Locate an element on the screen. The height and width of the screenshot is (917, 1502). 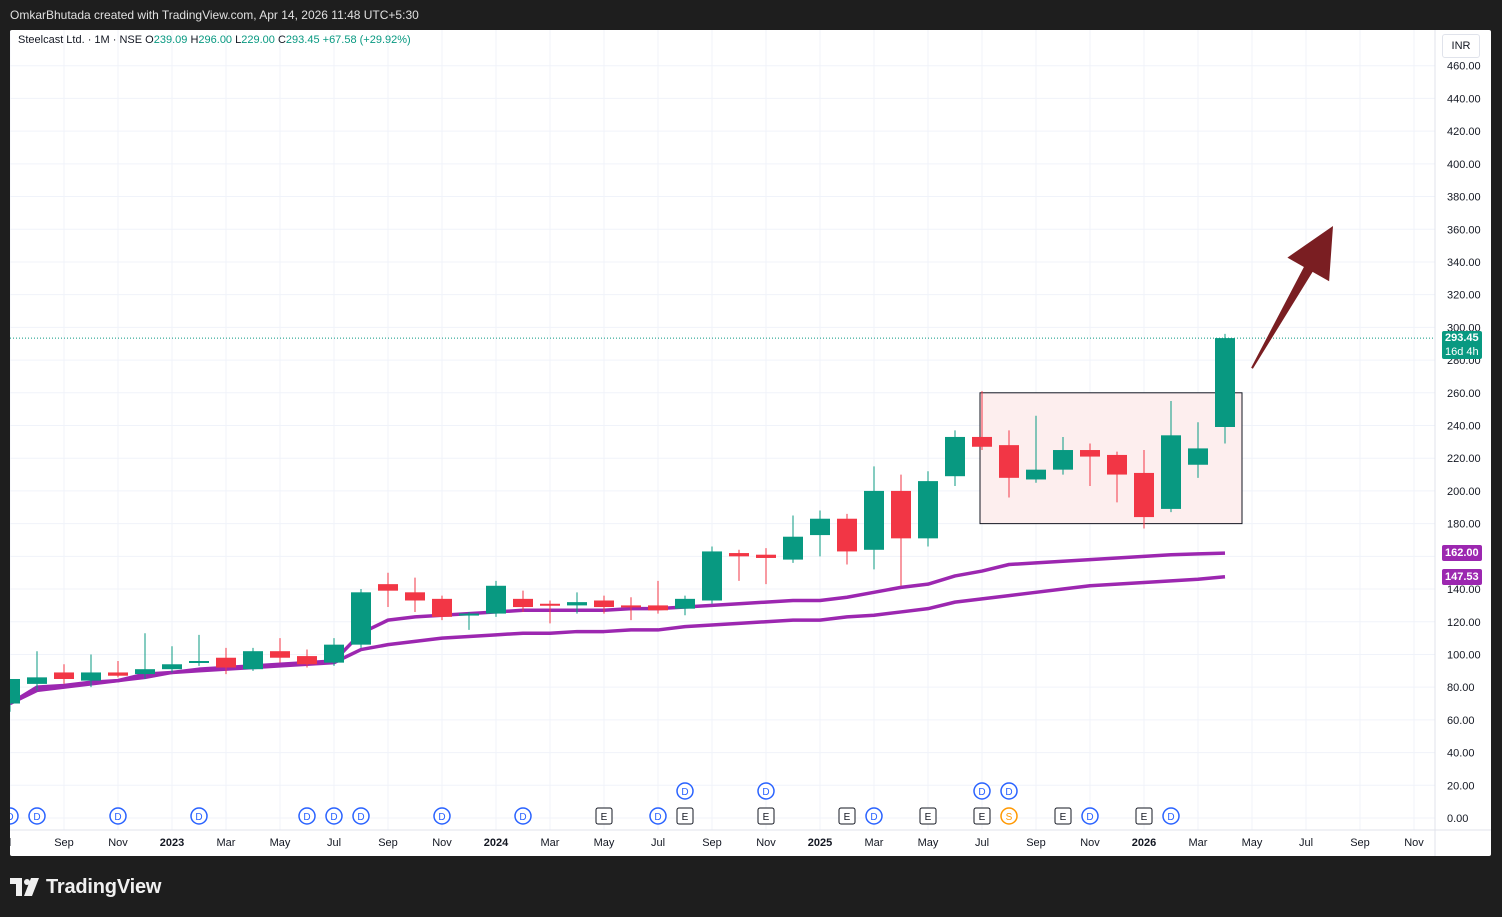
y-tick-label: 400.00 is located at coordinates (1464, 165).